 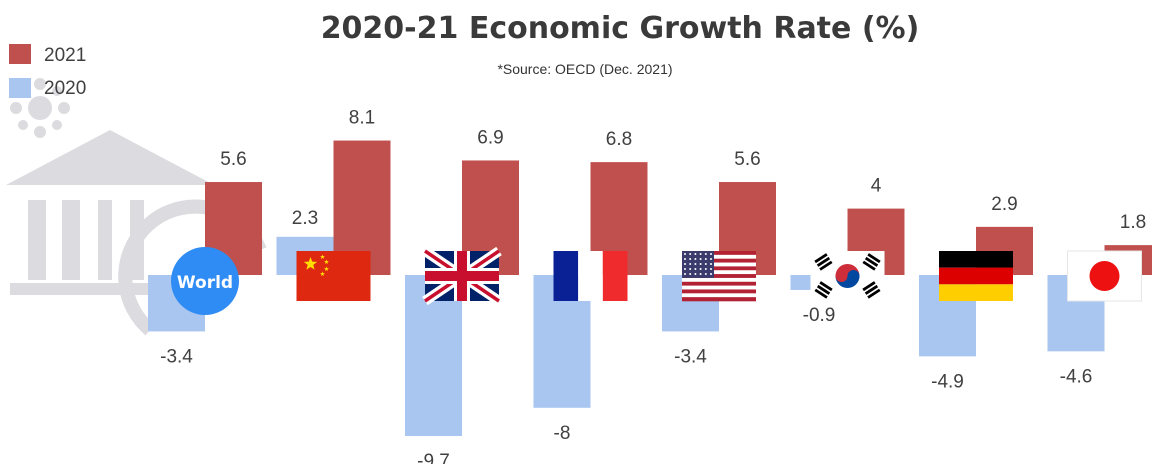 I want to click on value-label-2021-0: 5.6, so click(x=233, y=159).